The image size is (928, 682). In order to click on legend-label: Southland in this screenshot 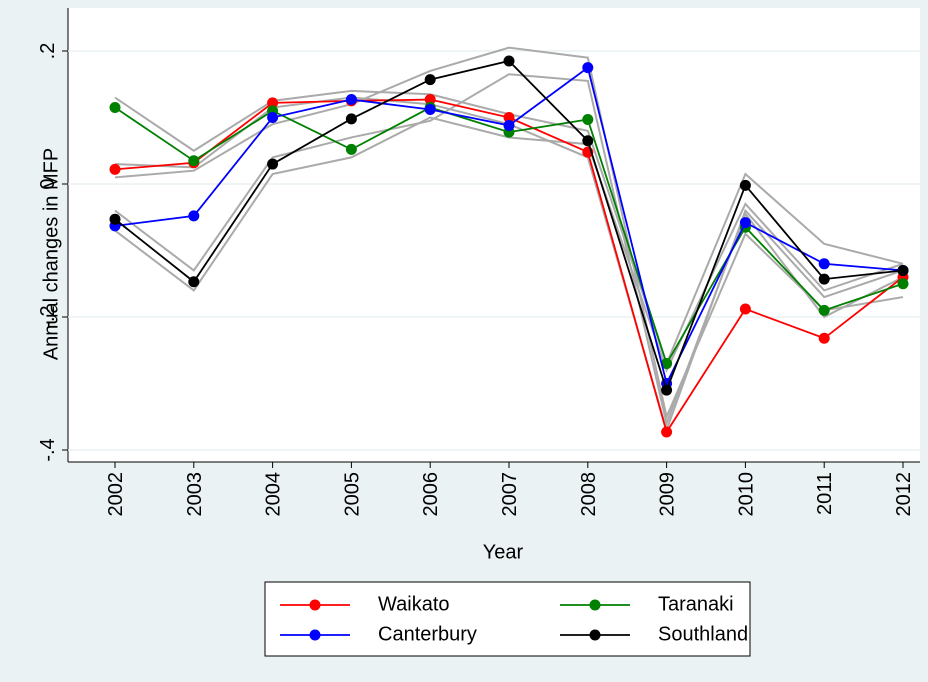, I will do `click(703, 634)`.